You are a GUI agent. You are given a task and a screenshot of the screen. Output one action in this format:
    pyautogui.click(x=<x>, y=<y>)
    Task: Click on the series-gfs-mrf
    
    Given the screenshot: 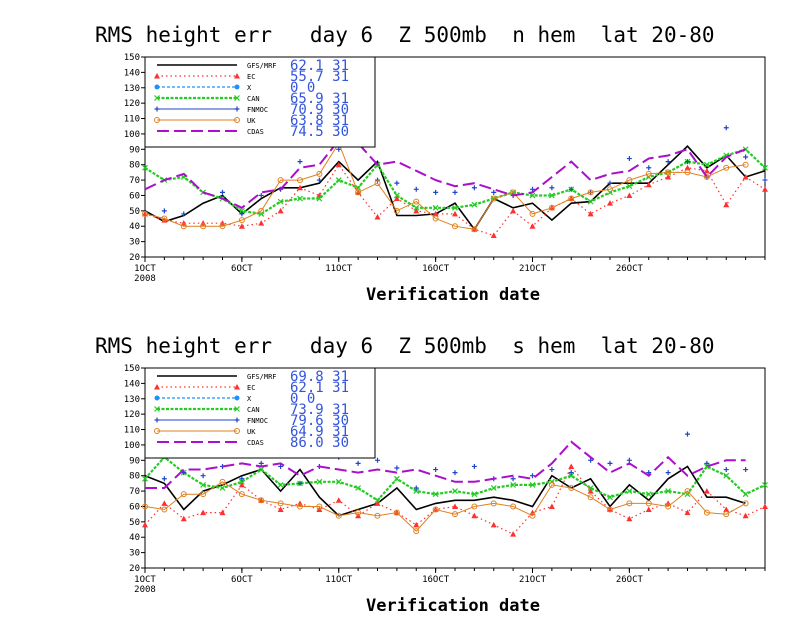 What is the action you would take?
    pyautogui.click(x=445, y=491)
    